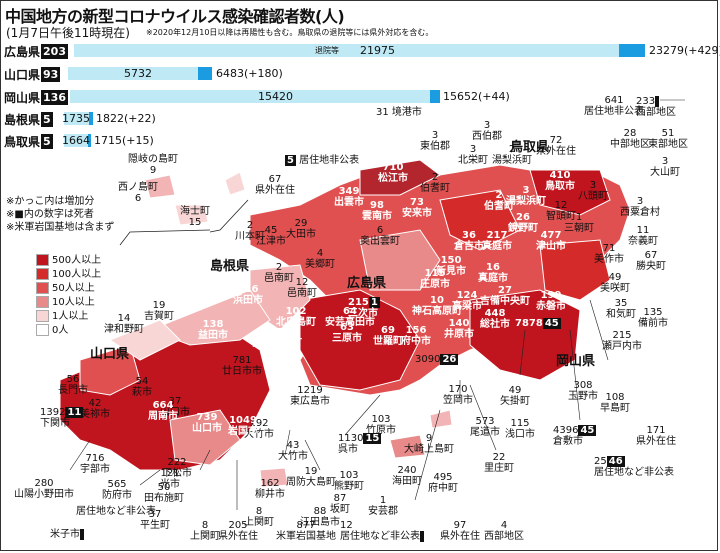 The image size is (720, 553). Describe the element at coordinates (76, 118) in the screenshot. I see `bar-prev-value: 1735` at that location.